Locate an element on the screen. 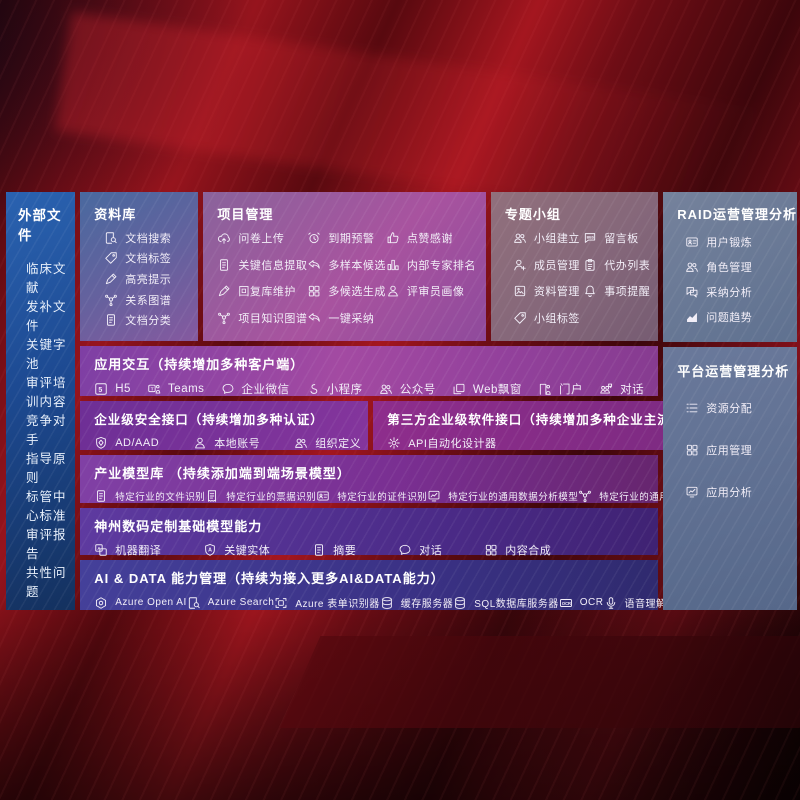  feature-item: 点赞感谢 is located at coordinates (431, 238).